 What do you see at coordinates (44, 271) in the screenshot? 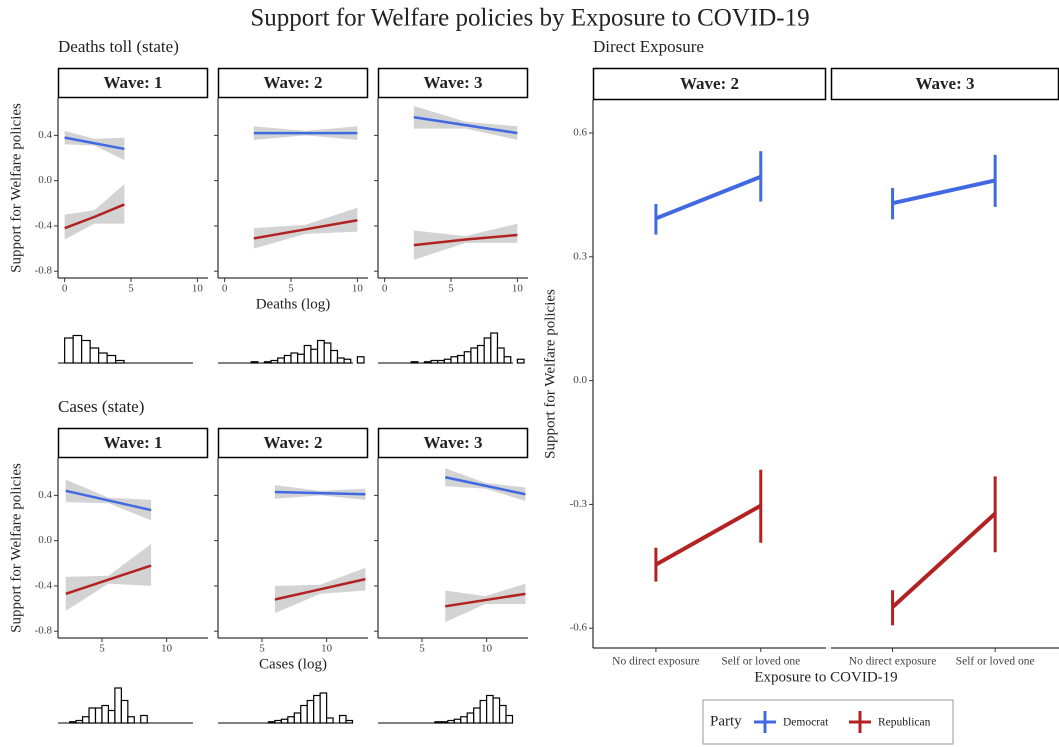
I see `y-tick-label: -0.8` at bounding box center [44, 271].